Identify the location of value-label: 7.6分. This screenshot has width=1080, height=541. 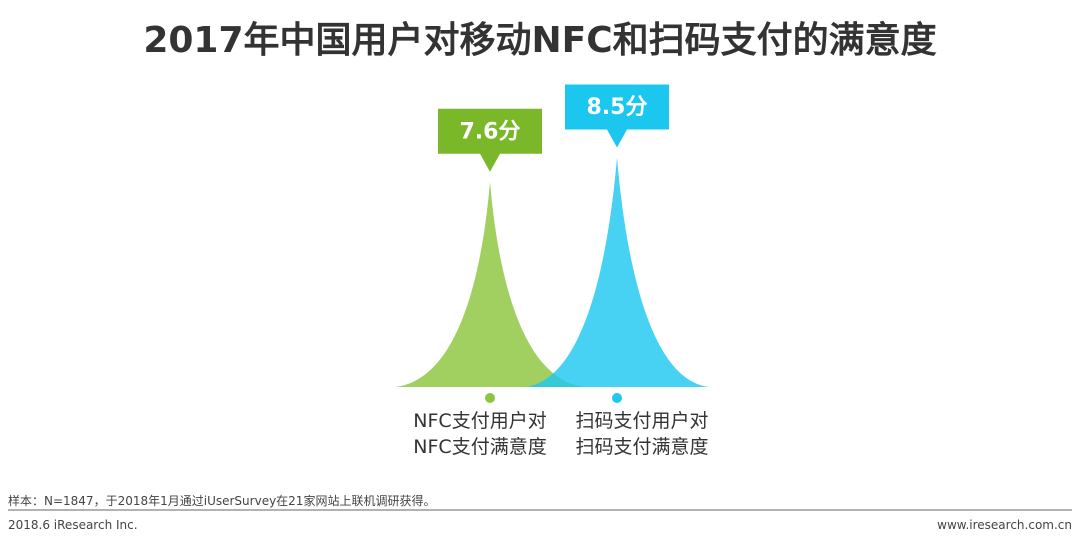
(490, 131).